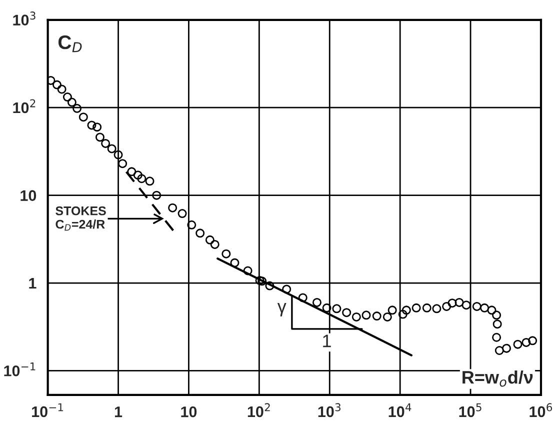  What do you see at coordinates (70, 43) in the screenshot?
I see `y-axis-title: C$_{D}$` at bounding box center [70, 43].